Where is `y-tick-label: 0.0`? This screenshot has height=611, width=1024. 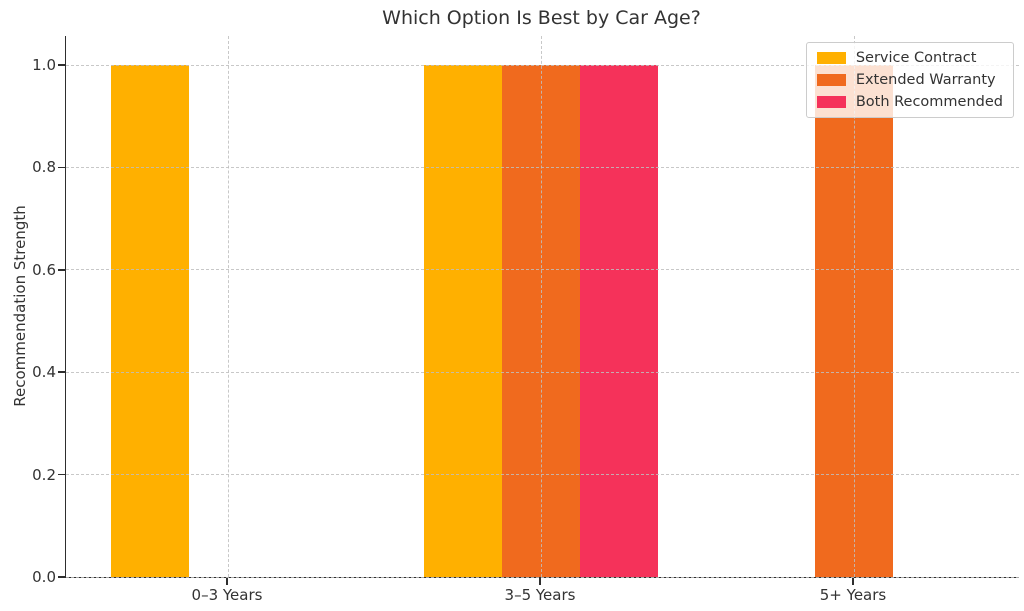 y-tick-label: 0.0 is located at coordinates (44, 577).